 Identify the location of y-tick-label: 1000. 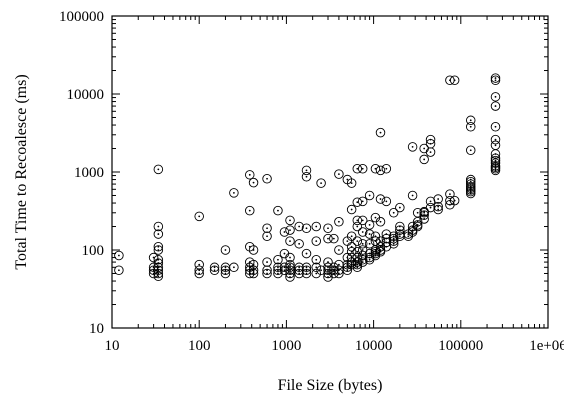
(89, 173).